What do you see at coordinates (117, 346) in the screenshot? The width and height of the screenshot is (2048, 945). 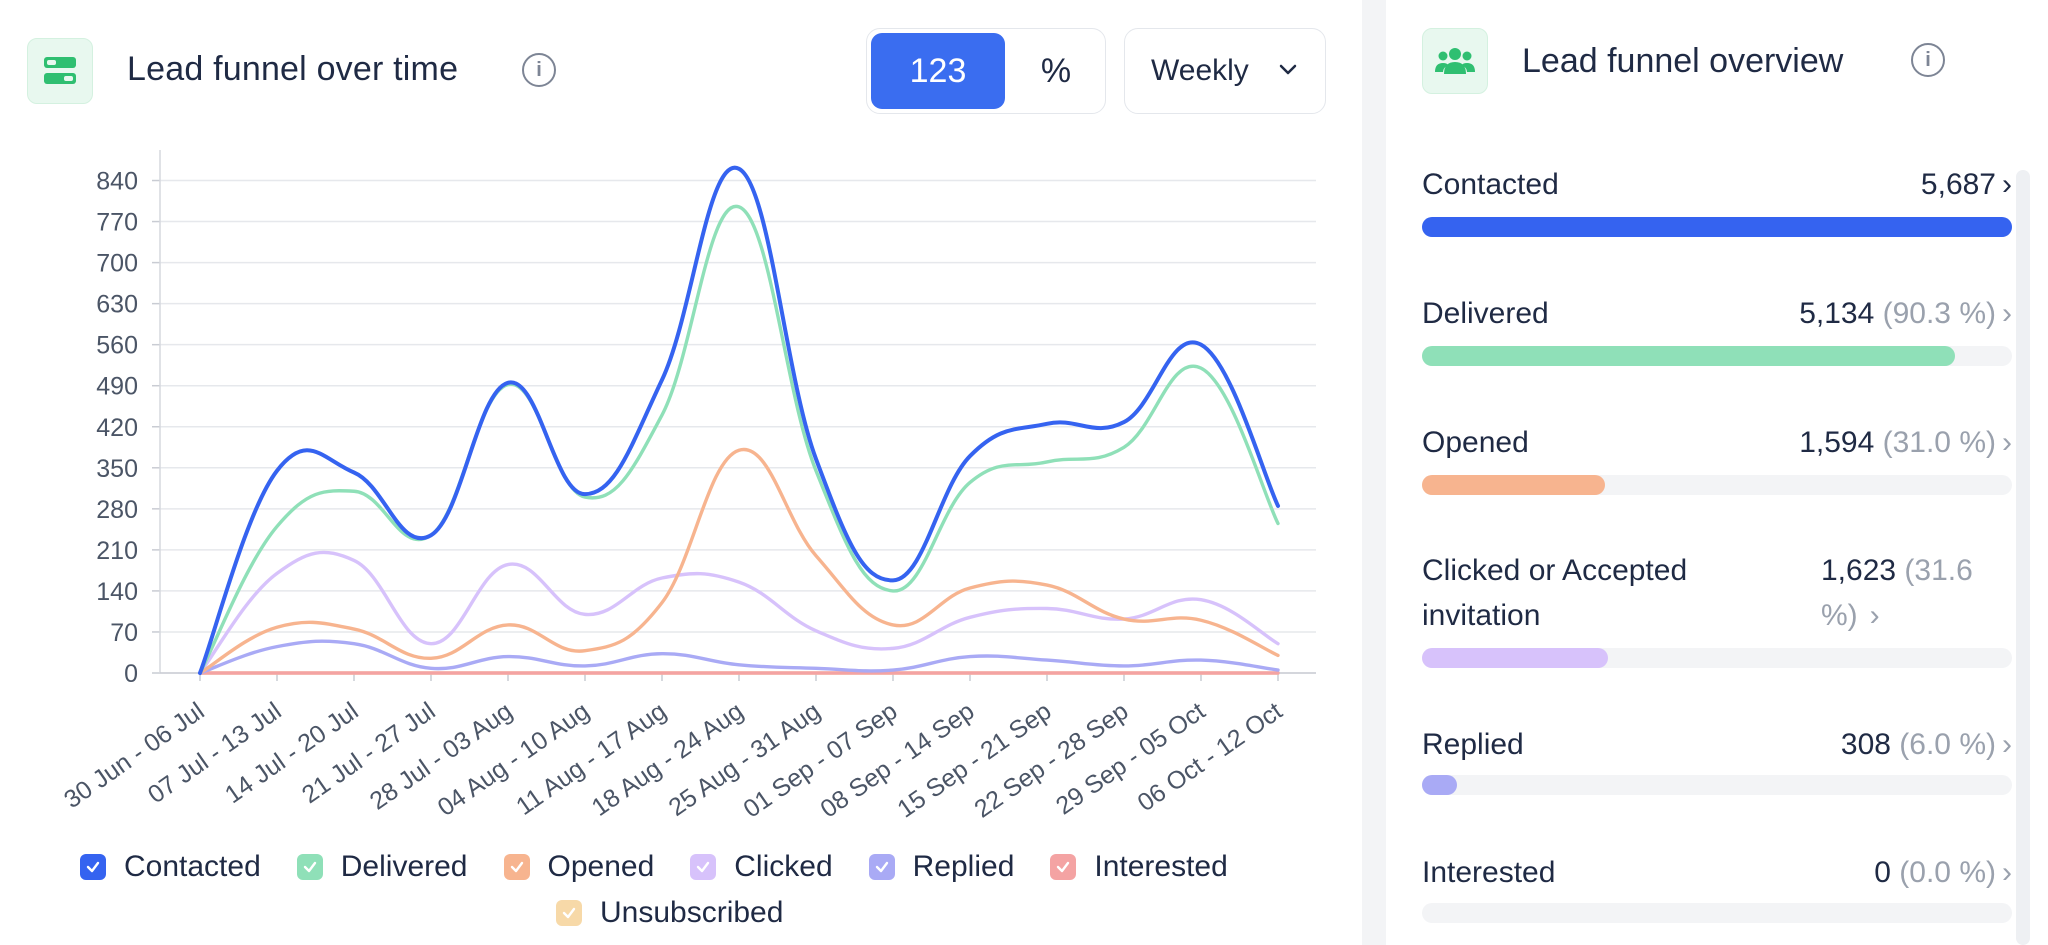 I see `y-tick-label: 560` at bounding box center [117, 346].